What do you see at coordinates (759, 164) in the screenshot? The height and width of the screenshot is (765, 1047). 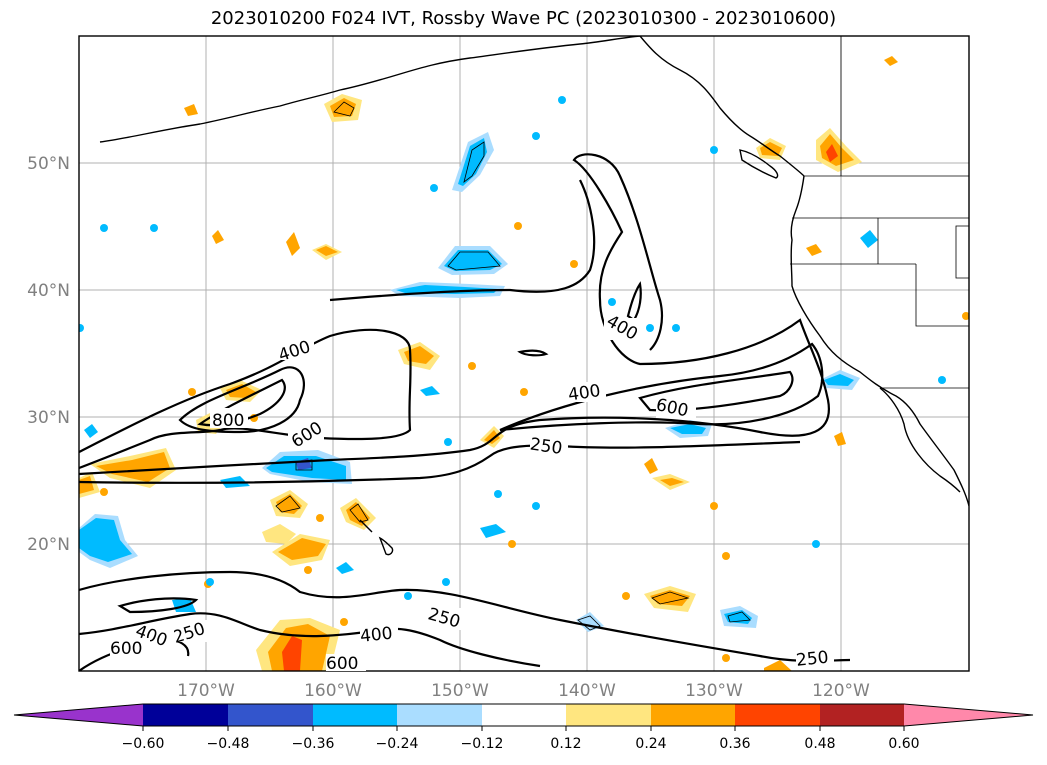 I see `vancouver-island` at bounding box center [759, 164].